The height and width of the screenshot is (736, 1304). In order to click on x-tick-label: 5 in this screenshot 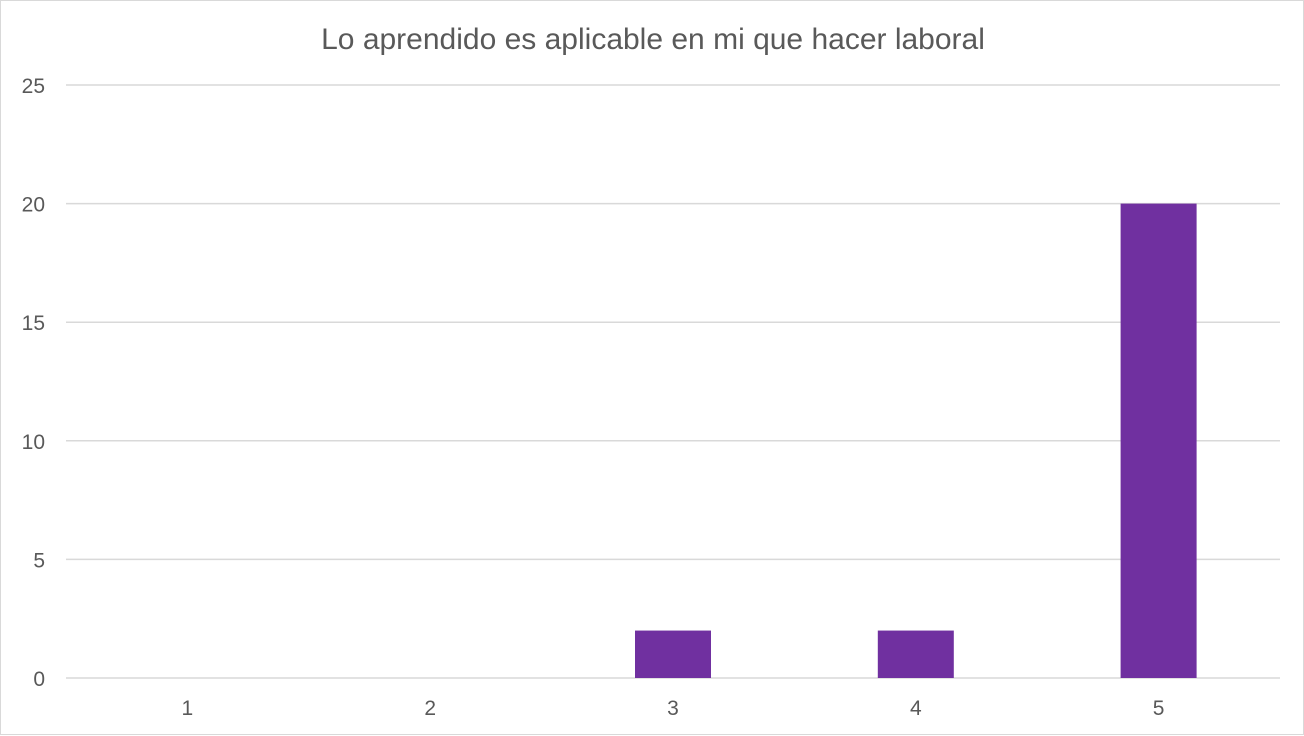, I will do `click(1159, 708)`.